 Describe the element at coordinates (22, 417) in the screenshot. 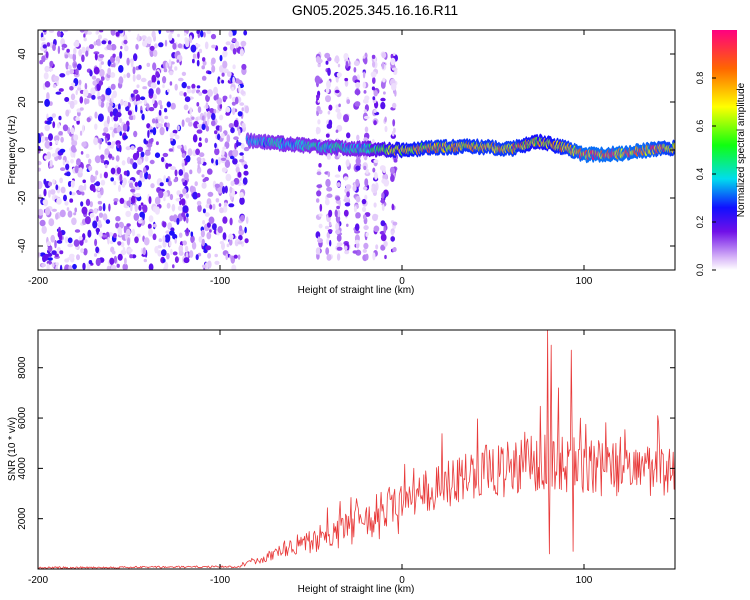

I see `y-tick-label: 6000` at that location.